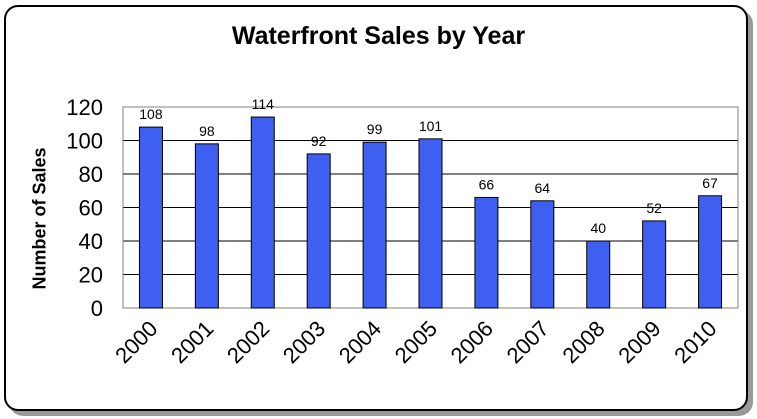  I want to click on y-tick-labels: 0 20 40 60 80 100 120, so click(84, 208).